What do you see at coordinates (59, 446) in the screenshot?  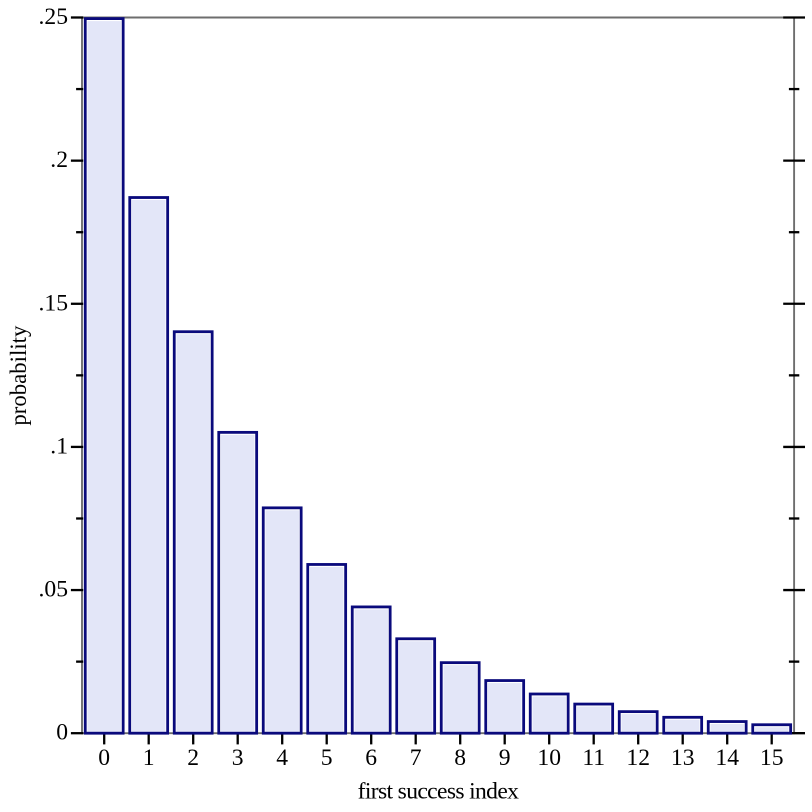 I see `svg-text: .1` at bounding box center [59, 446].